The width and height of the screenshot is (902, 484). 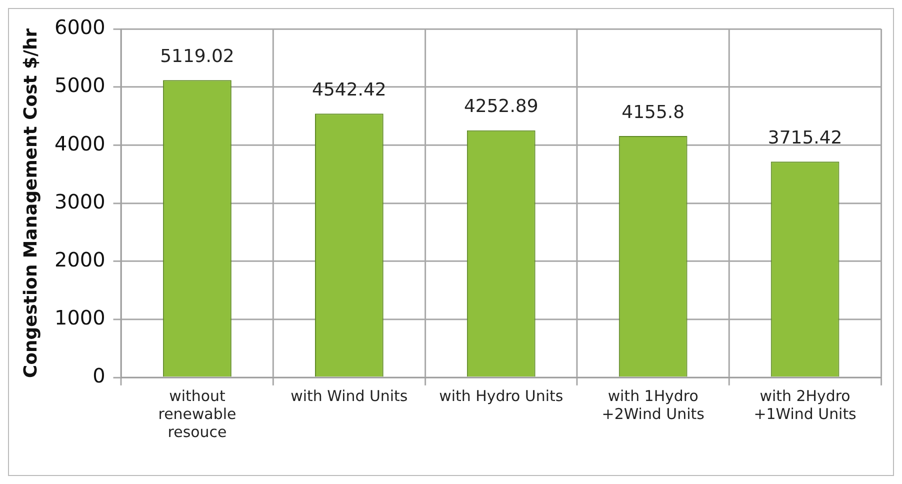 What do you see at coordinates (99, 376) in the screenshot?
I see `y-tick-label: 0` at bounding box center [99, 376].